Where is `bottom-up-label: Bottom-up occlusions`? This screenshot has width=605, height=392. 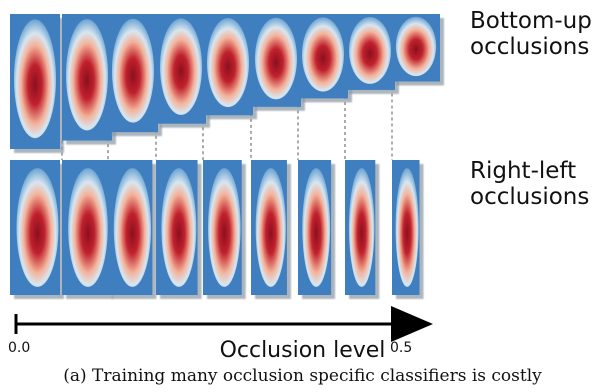 bottom-up-label: Bottom-up occlusions is located at coordinates (531, 34).